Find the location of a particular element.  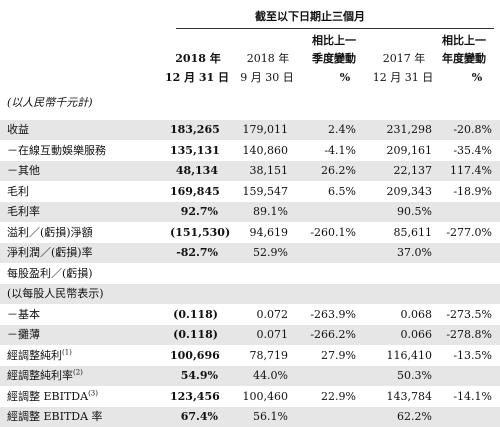

cell-col2: 140,860 is located at coordinates (265, 150).